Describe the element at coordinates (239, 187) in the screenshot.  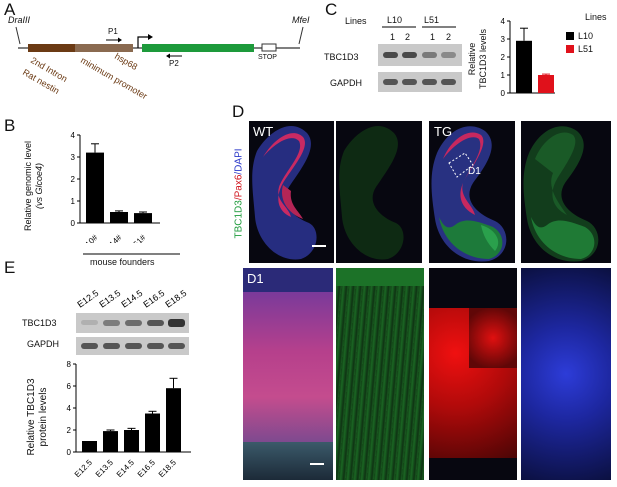
I see `d-ylabel-red: /Pax6` at that location.